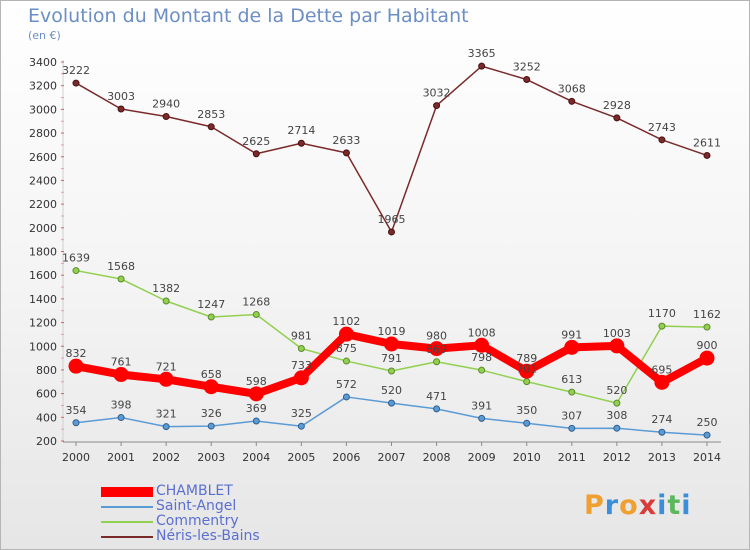 Image resolution: width=750 pixels, height=550 pixels. Describe the element at coordinates (661, 419) in the screenshot. I see `data-label-saint-angel: 274` at that location.